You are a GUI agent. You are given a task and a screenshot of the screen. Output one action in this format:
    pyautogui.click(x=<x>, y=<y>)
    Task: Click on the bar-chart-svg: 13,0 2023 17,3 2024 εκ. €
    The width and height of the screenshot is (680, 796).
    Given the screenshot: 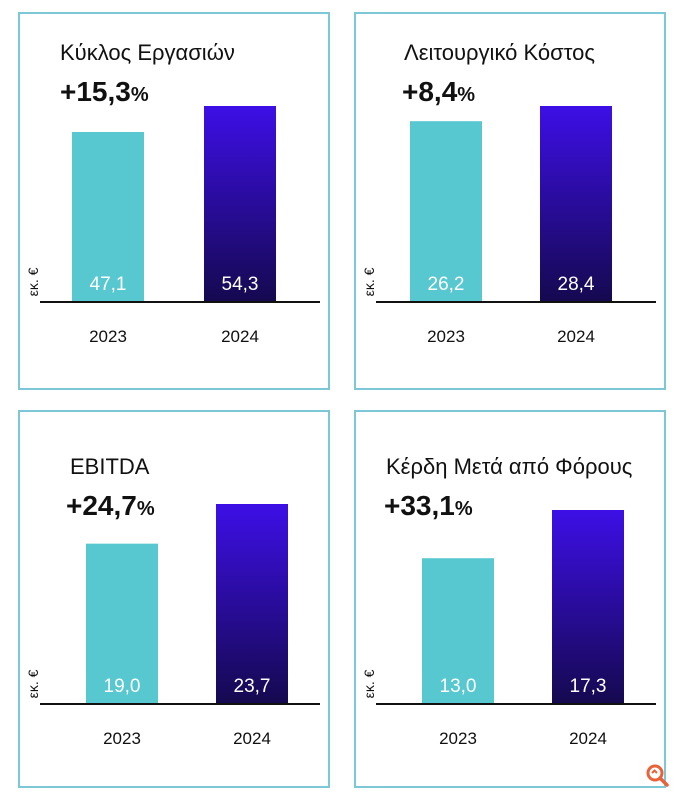 What is the action you would take?
    pyautogui.click(x=508, y=629)
    